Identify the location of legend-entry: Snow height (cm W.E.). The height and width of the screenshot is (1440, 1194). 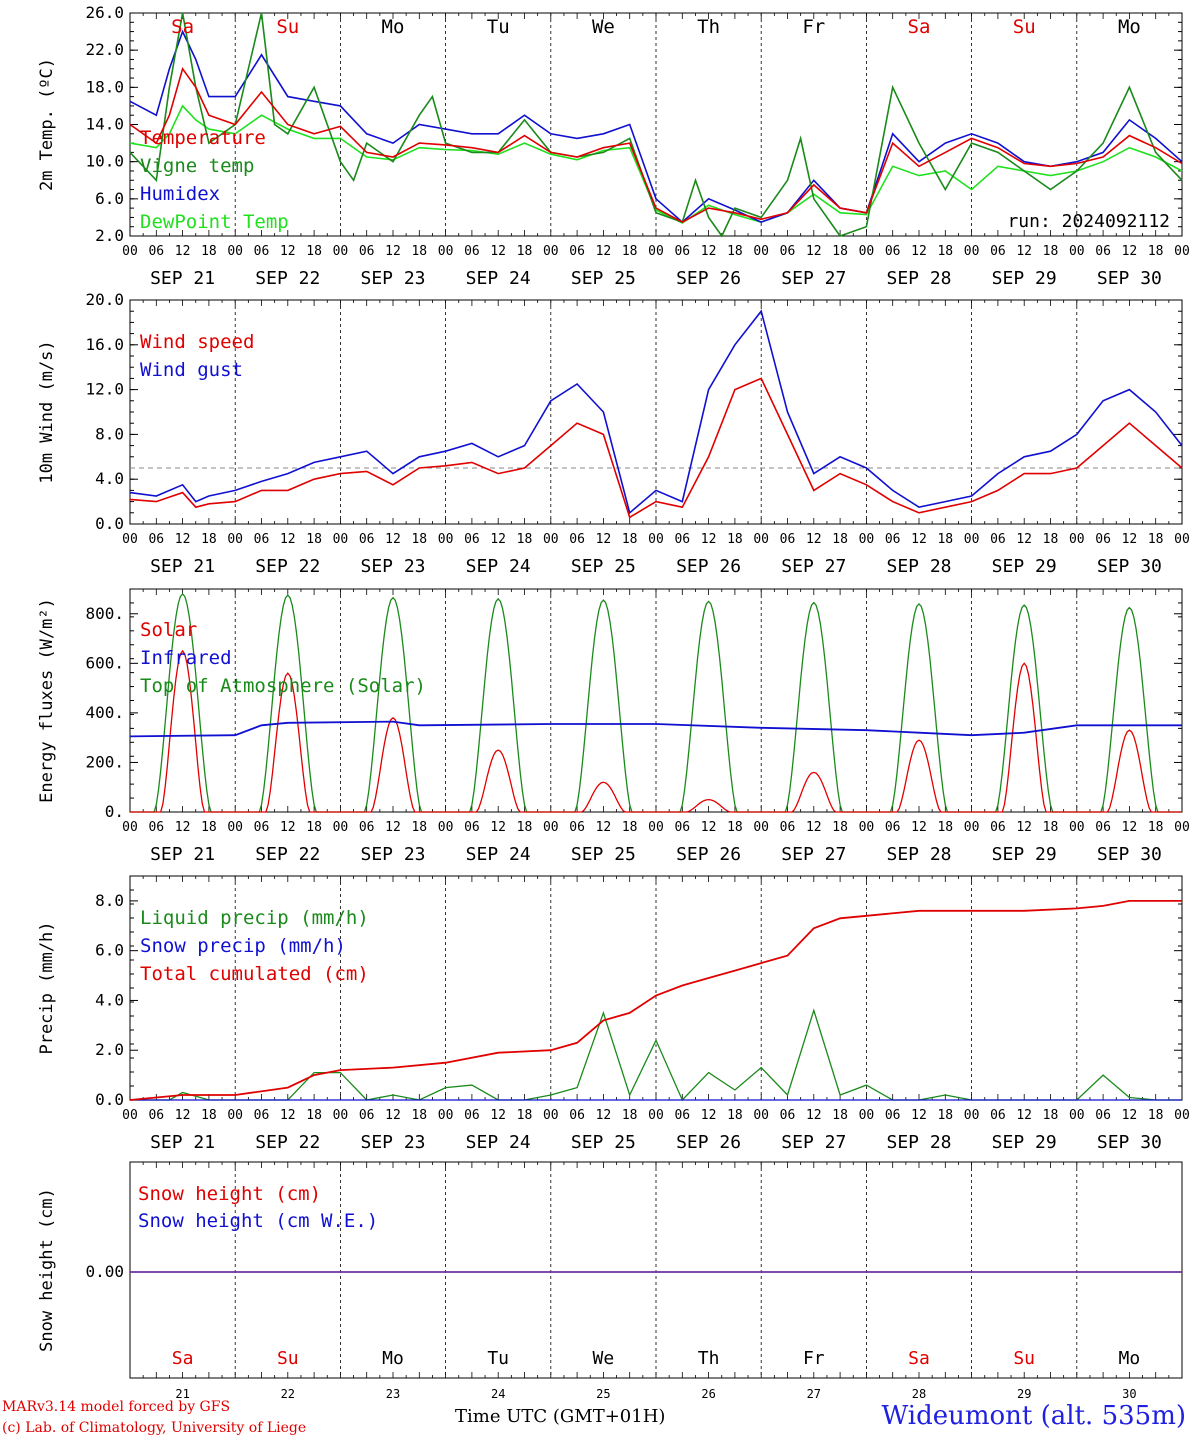
(258, 1221).